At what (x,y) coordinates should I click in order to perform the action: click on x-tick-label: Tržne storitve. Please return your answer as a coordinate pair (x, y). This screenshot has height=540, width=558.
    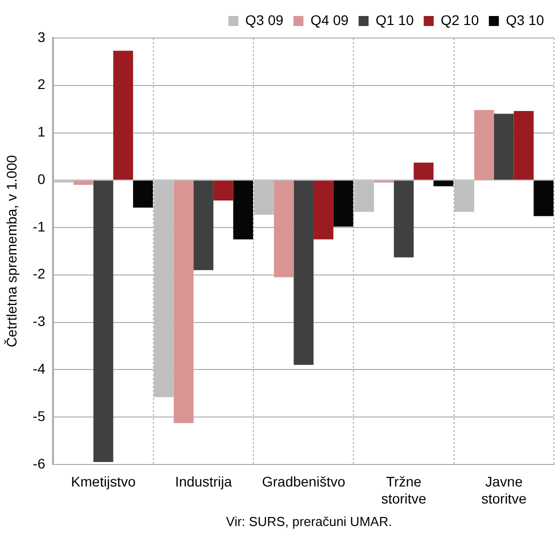
    Looking at the image, I should click on (404, 490).